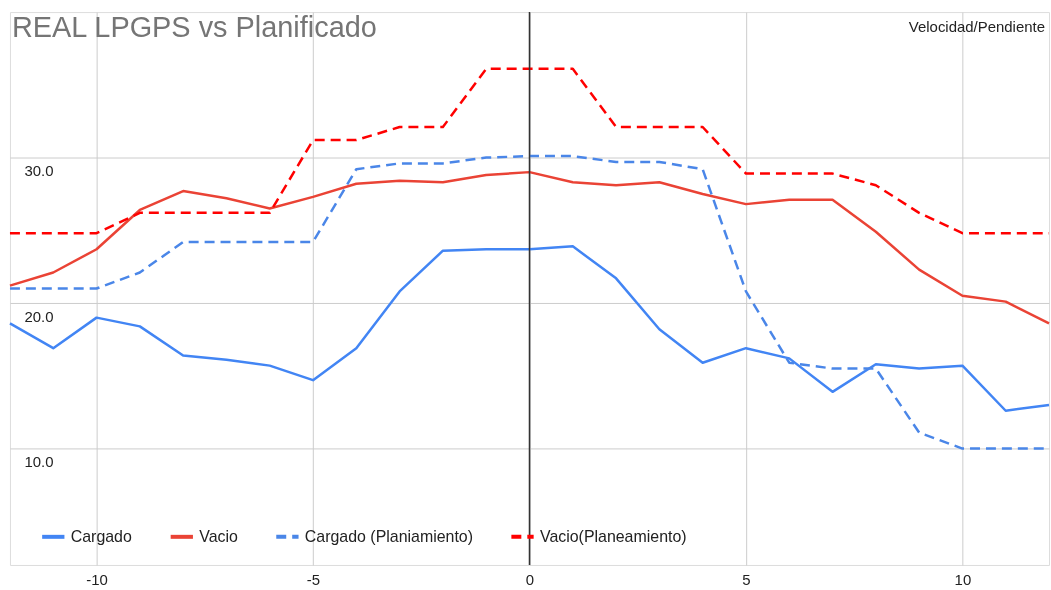  Describe the element at coordinates (746, 580) in the screenshot. I see `x-tick-label: 5` at that location.